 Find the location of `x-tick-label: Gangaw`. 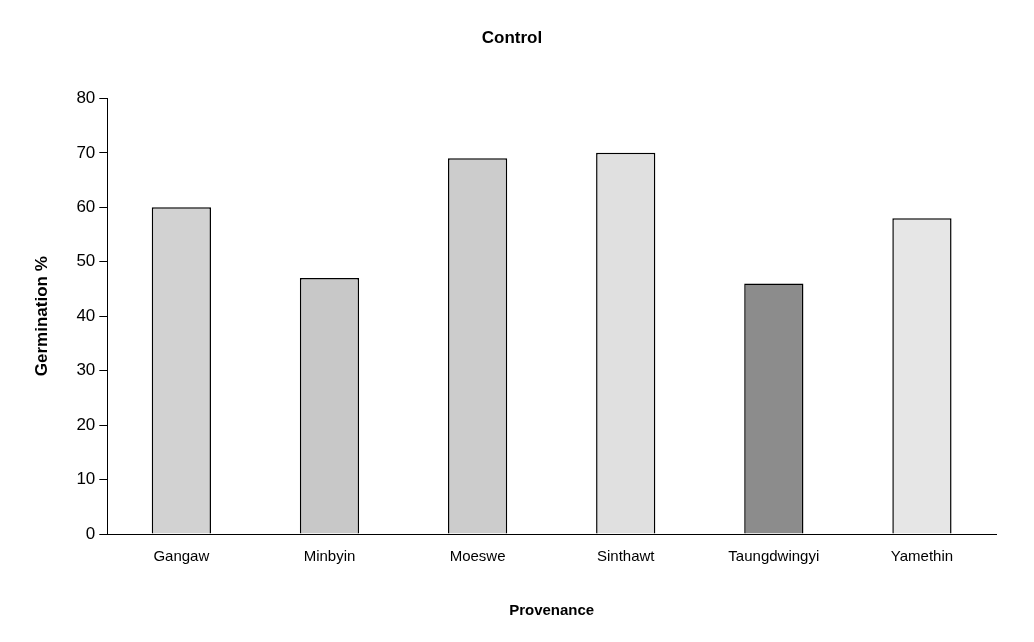

x-tick-label: Gangaw is located at coordinates (181, 556).